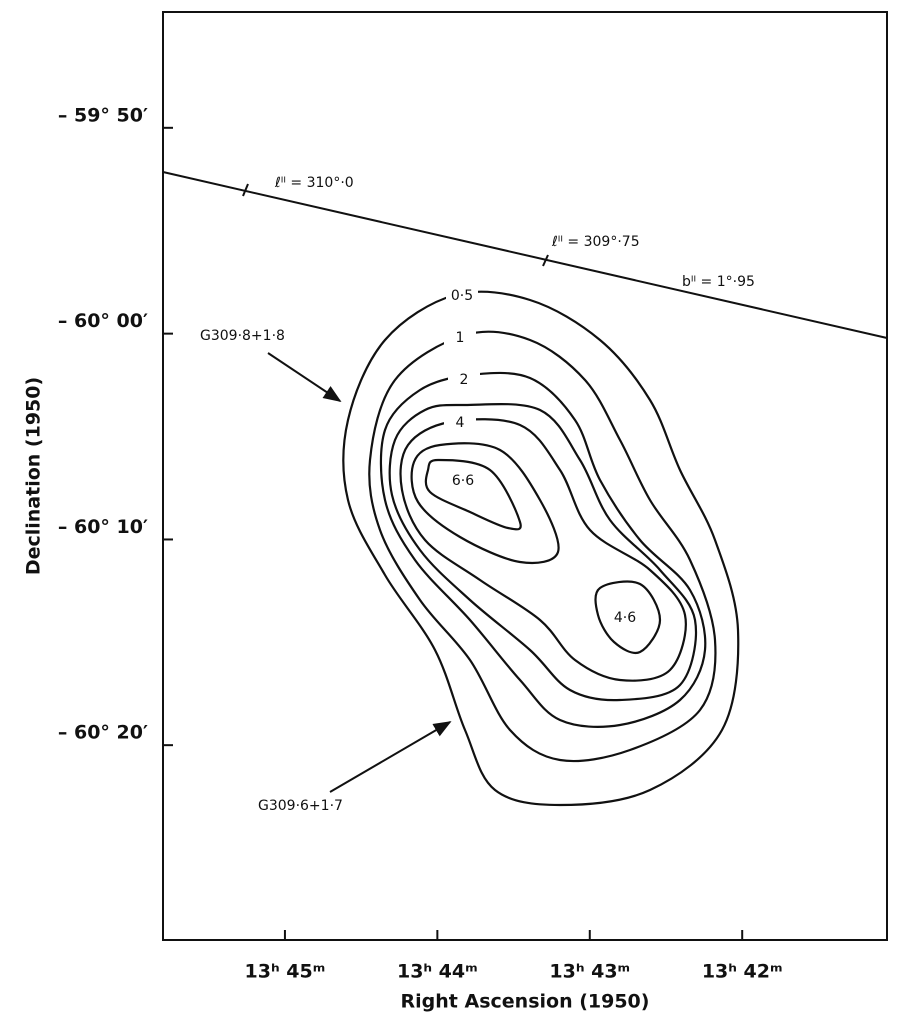  I want to click on y-tick-label: – 59° 50′, so click(103, 115).